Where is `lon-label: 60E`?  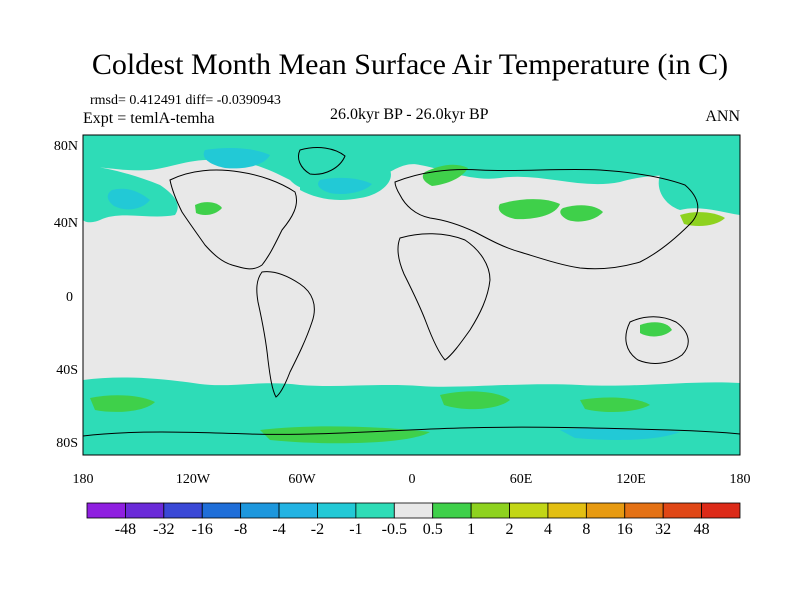
lon-label: 60E is located at coordinates (521, 479).